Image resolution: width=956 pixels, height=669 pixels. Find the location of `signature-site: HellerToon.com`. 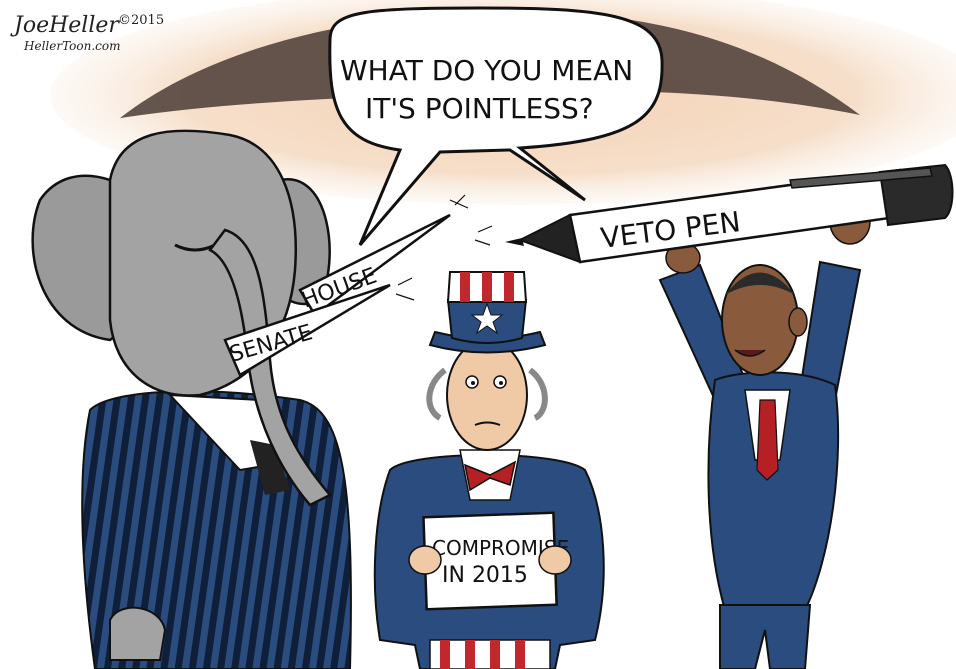

signature-site: HellerToon.com is located at coordinates (71, 46).